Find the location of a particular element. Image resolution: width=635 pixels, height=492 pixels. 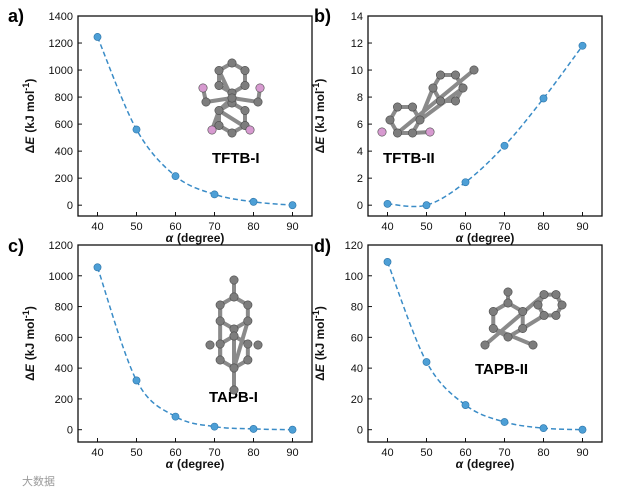

panel-label: a) is located at coordinates (16, 16).